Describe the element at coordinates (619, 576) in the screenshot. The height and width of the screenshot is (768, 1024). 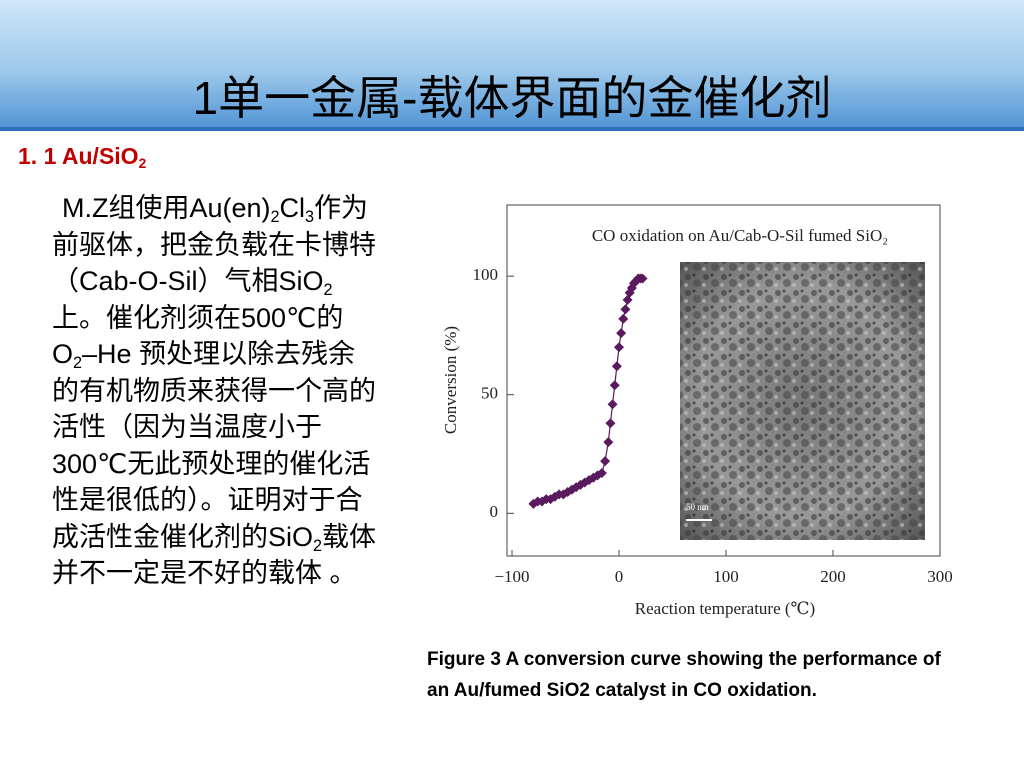
I see `x-tick-label: 0` at that location.